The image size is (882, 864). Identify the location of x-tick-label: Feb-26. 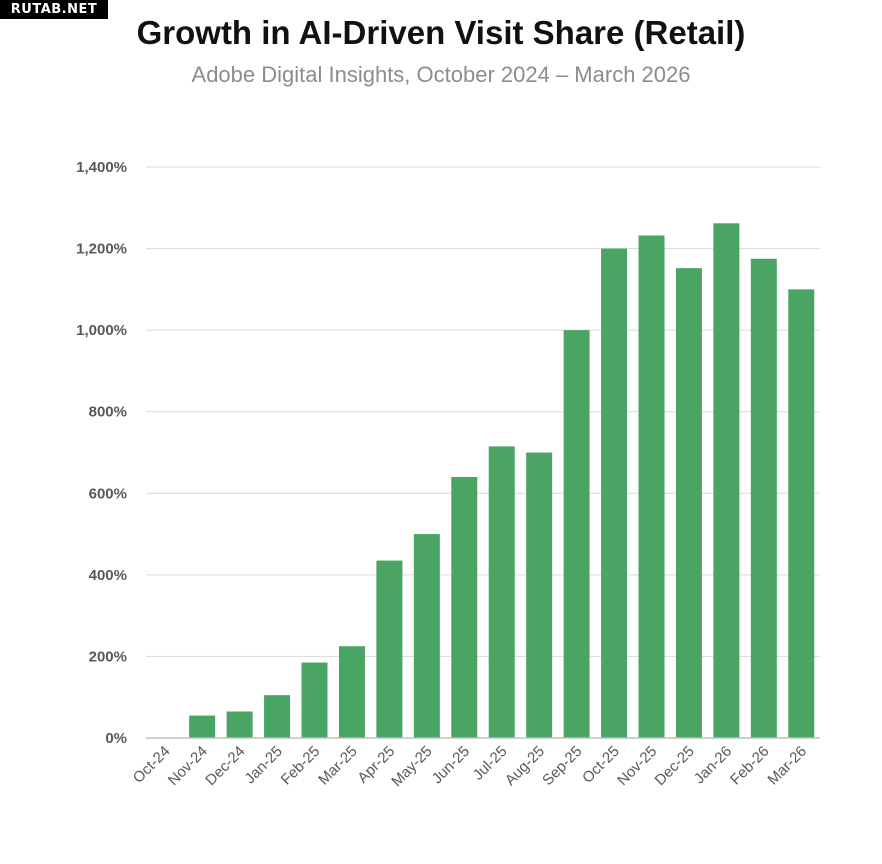
(750, 766).